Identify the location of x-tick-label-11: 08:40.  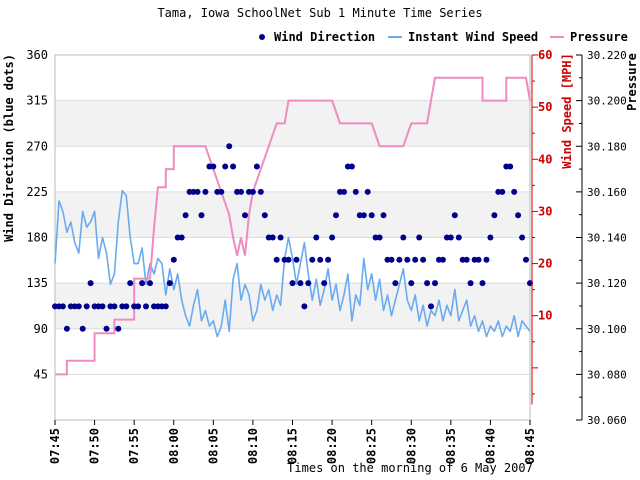
(490, 446).